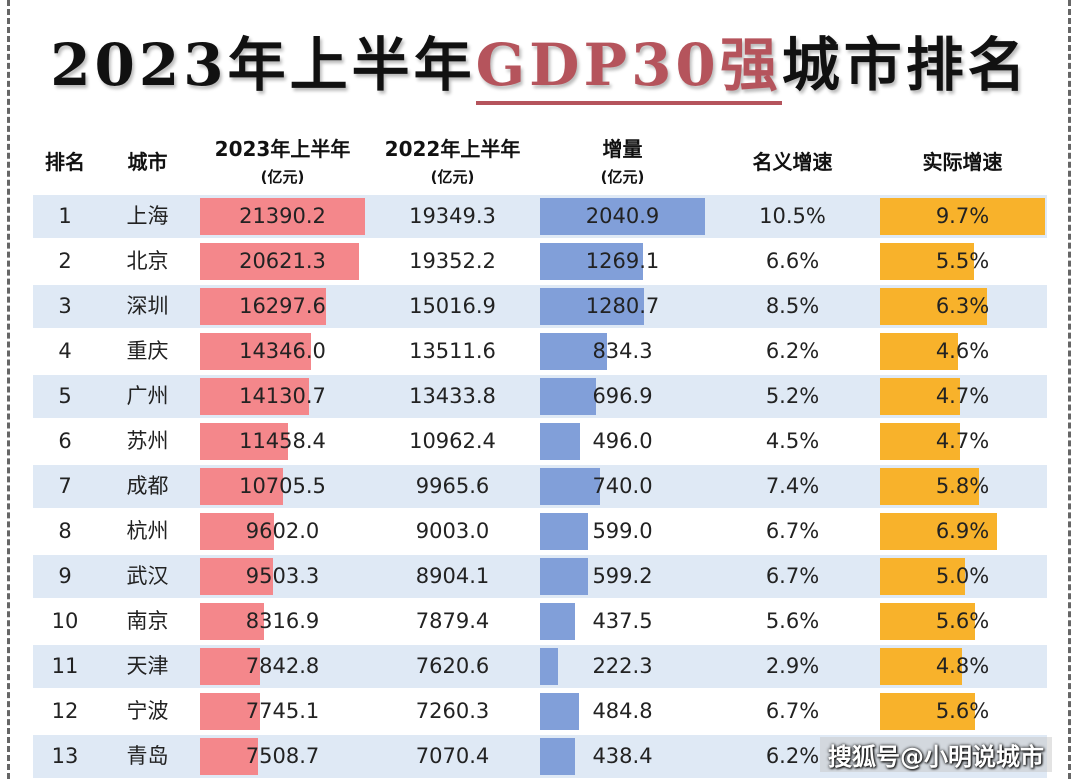 The height and width of the screenshot is (779, 1080). Describe the element at coordinates (962, 160) in the screenshot. I see `column-header: 实际增速` at that location.